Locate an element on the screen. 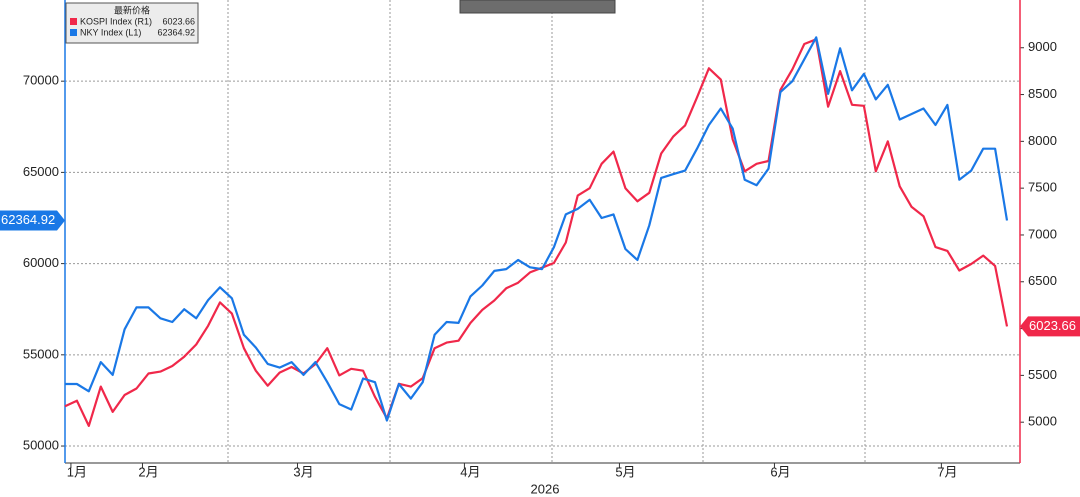 This screenshot has height=497, width=1080. y-tick-label: 50000 is located at coordinates (41, 444).